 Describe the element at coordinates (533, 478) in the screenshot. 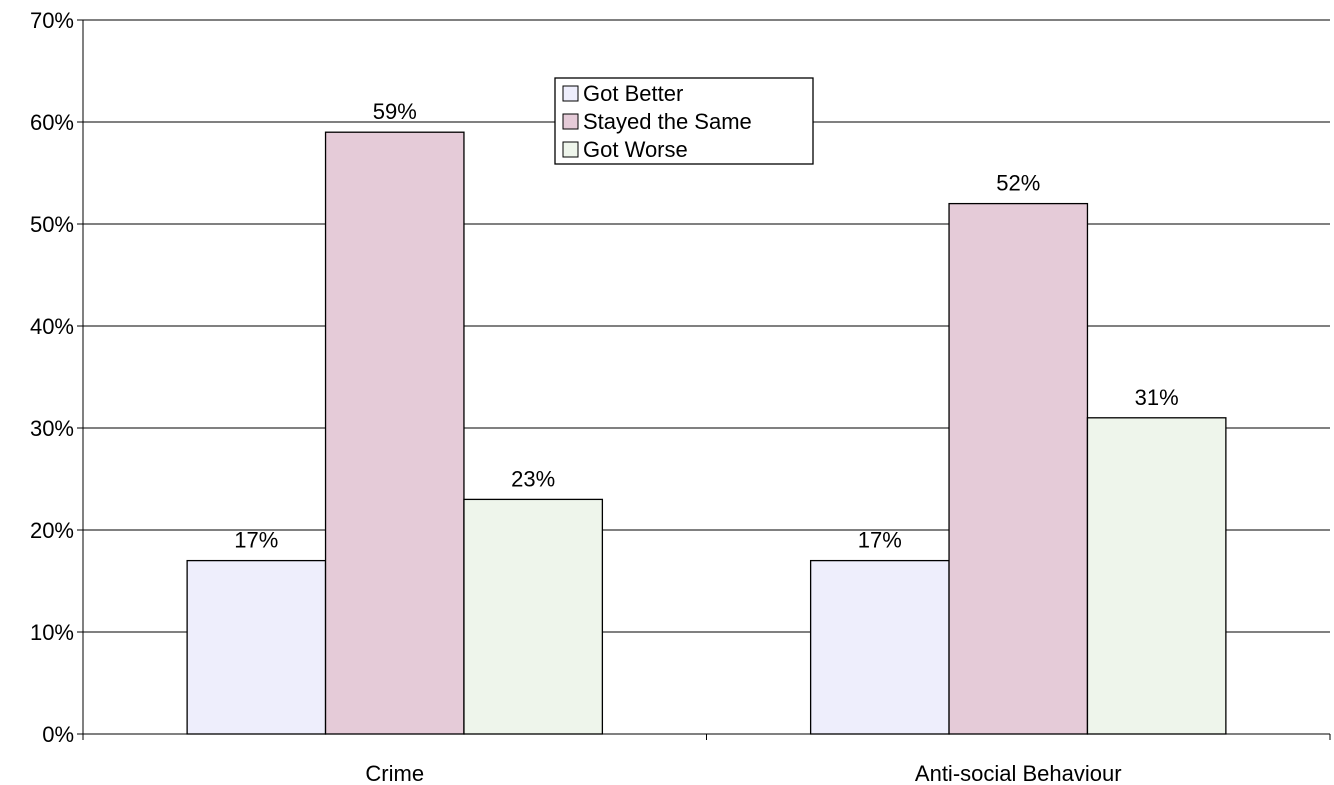

I see `data-label: 23%` at that location.